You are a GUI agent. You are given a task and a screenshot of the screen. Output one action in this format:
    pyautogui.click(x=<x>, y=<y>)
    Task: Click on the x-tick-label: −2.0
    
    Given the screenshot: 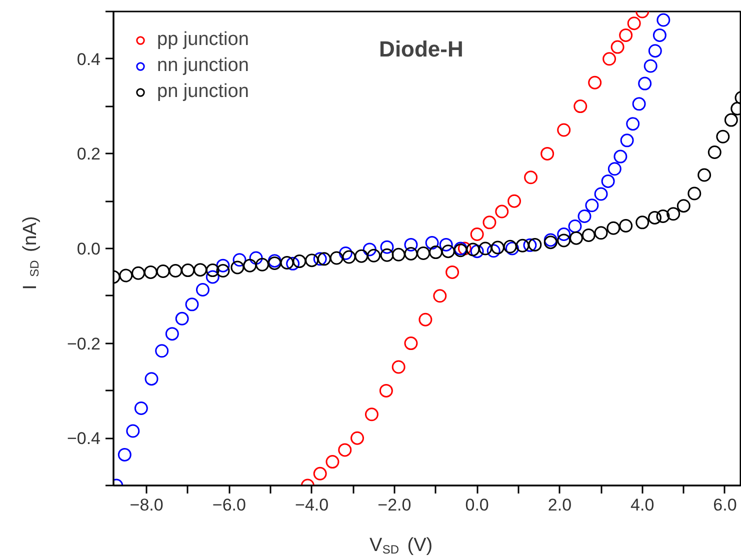 What is the action you would take?
    pyautogui.click(x=395, y=505)
    